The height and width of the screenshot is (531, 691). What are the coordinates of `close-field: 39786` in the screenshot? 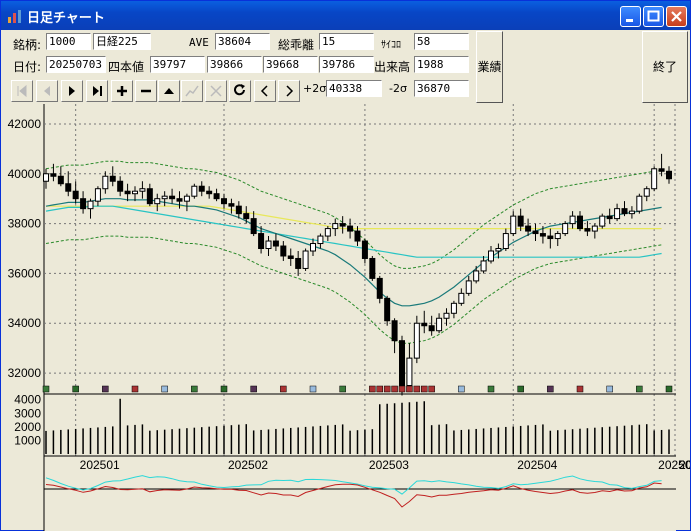 It's located at (346, 64).